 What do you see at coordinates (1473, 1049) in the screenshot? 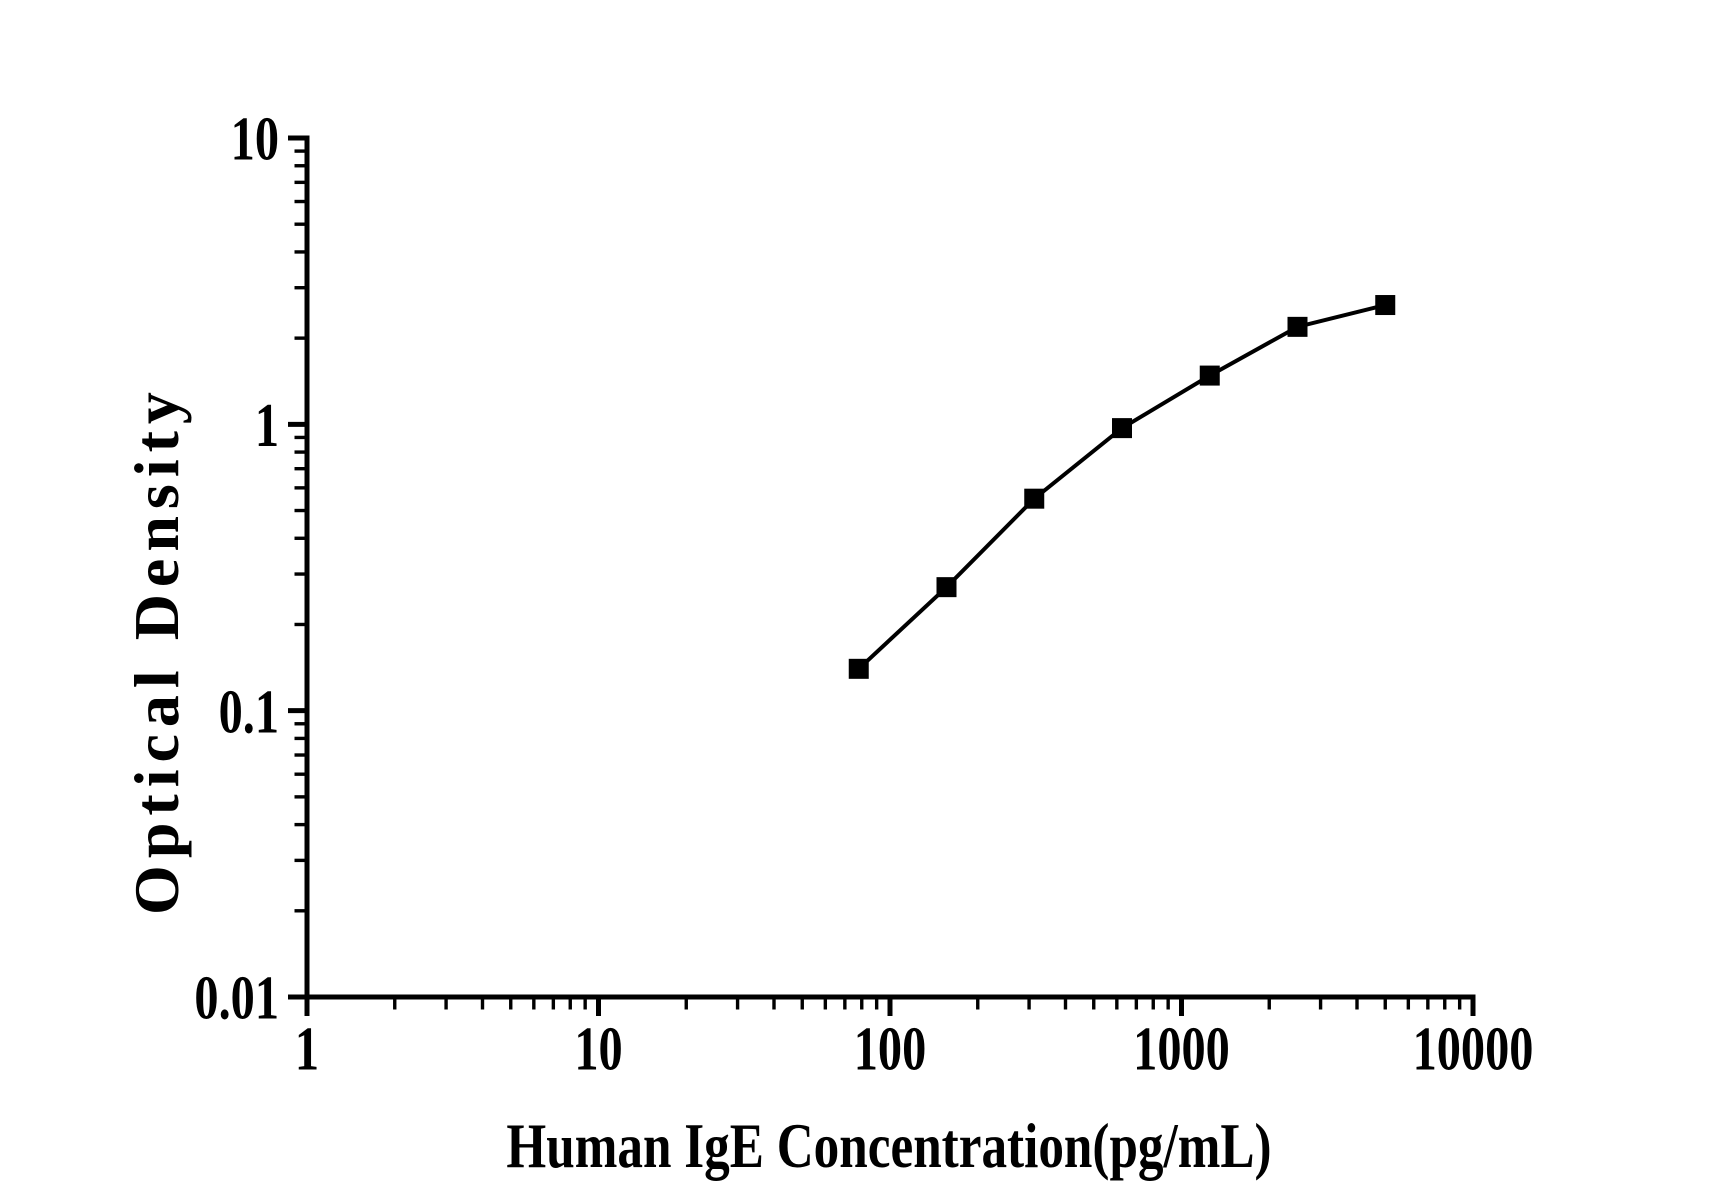
I see `x-tick-label: 10000` at bounding box center [1473, 1049].